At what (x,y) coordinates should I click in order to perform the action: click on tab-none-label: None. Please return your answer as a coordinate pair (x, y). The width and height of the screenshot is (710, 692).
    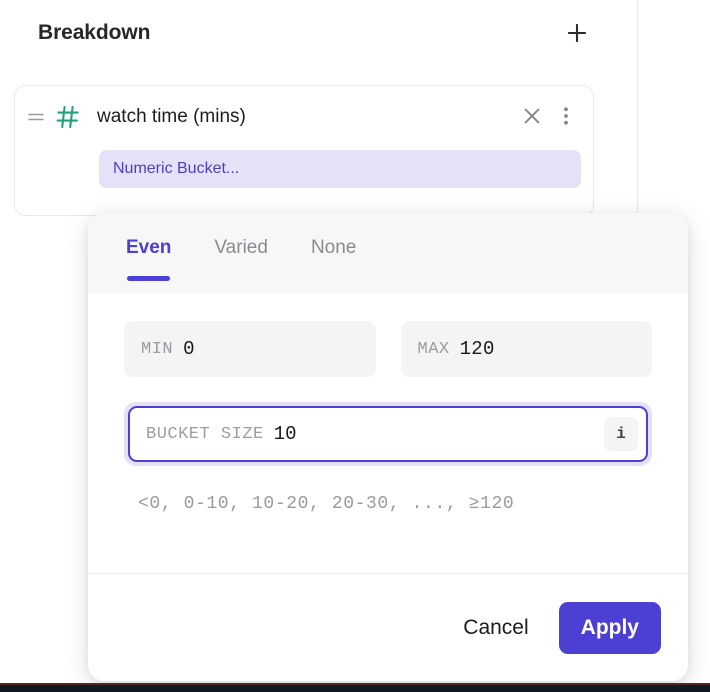
    Looking at the image, I should click on (333, 247).